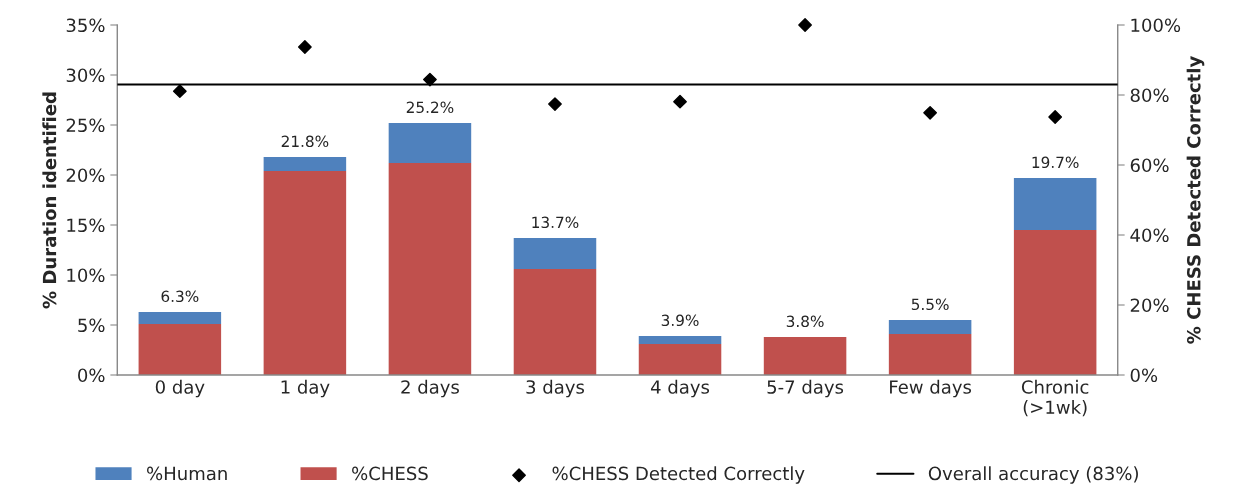 This screenshot has width=1235, height=500. I want to click on x-tick-label: 3 days, so click(555, 388).